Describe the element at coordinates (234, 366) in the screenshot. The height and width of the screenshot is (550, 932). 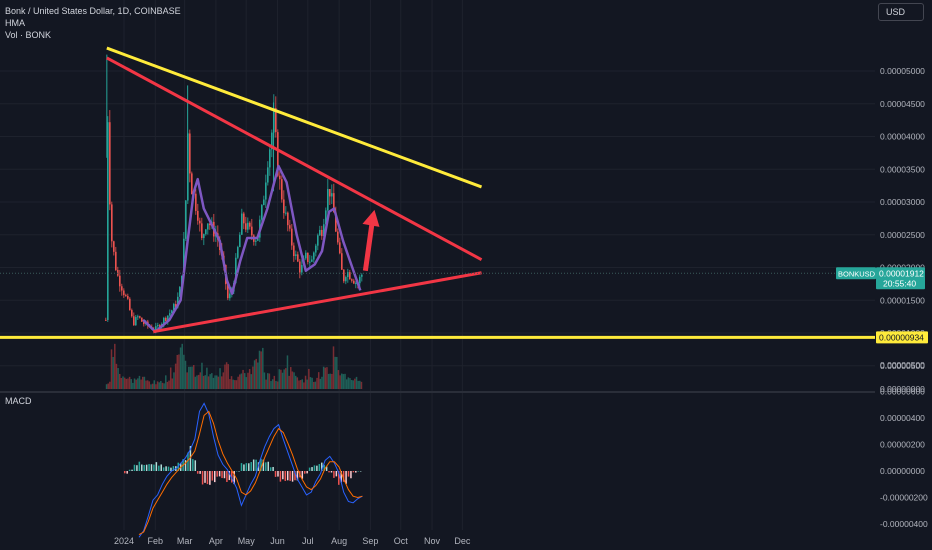
I see `volume-bars` at that location.